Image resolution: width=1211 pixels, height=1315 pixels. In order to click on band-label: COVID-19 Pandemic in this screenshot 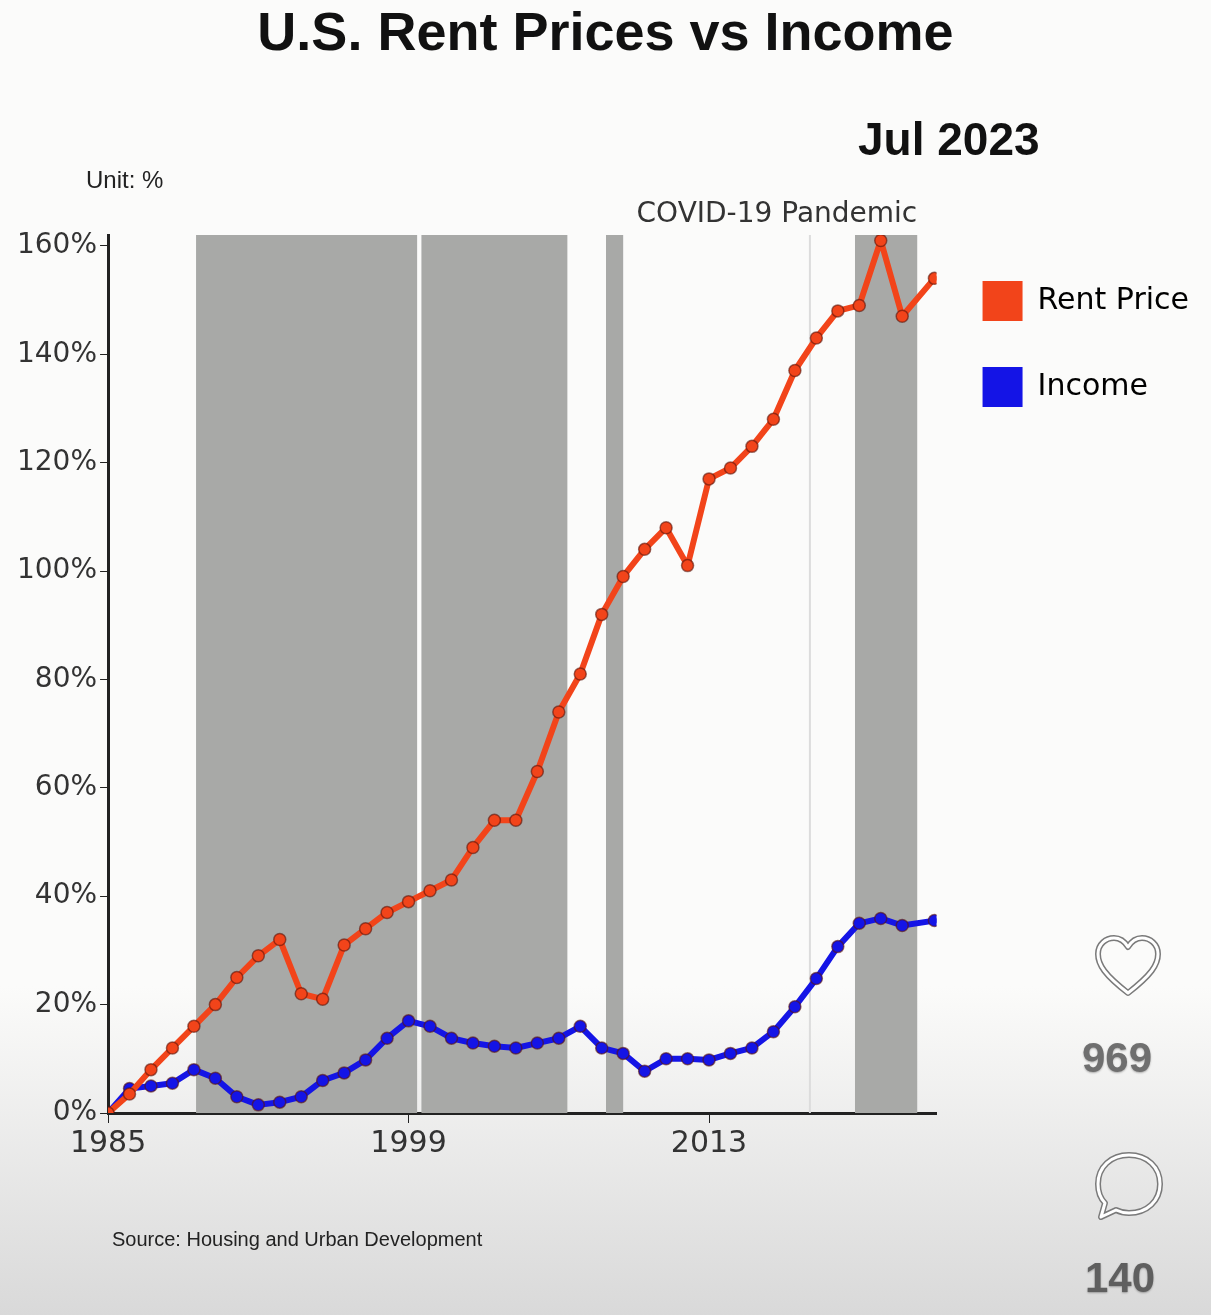, I will do `click(777, 213)`.